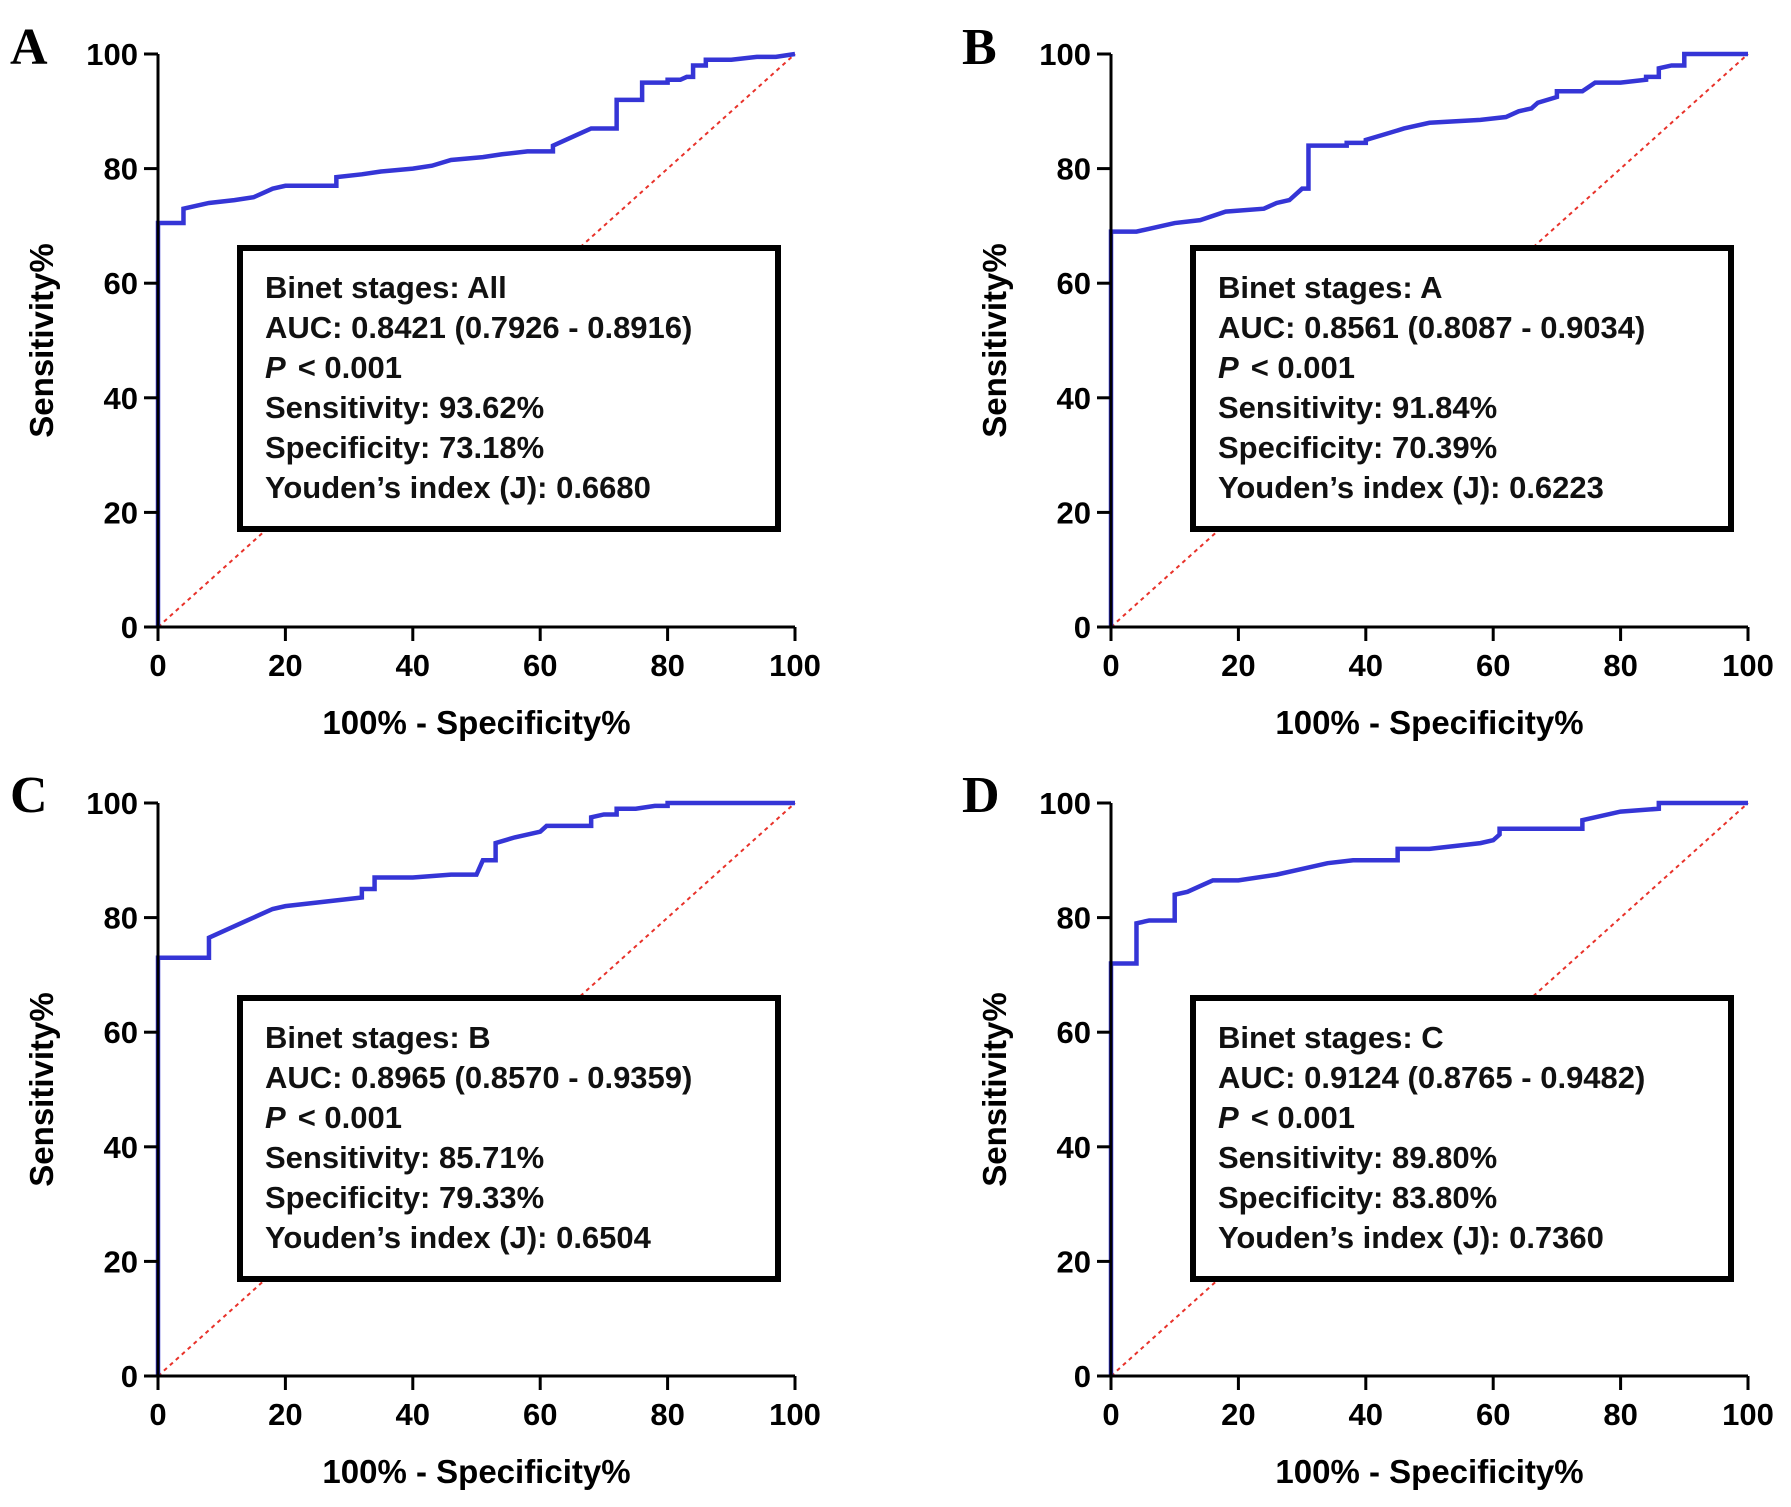  I want to click on stat-line: Binet stages: All, so click(386, 287).